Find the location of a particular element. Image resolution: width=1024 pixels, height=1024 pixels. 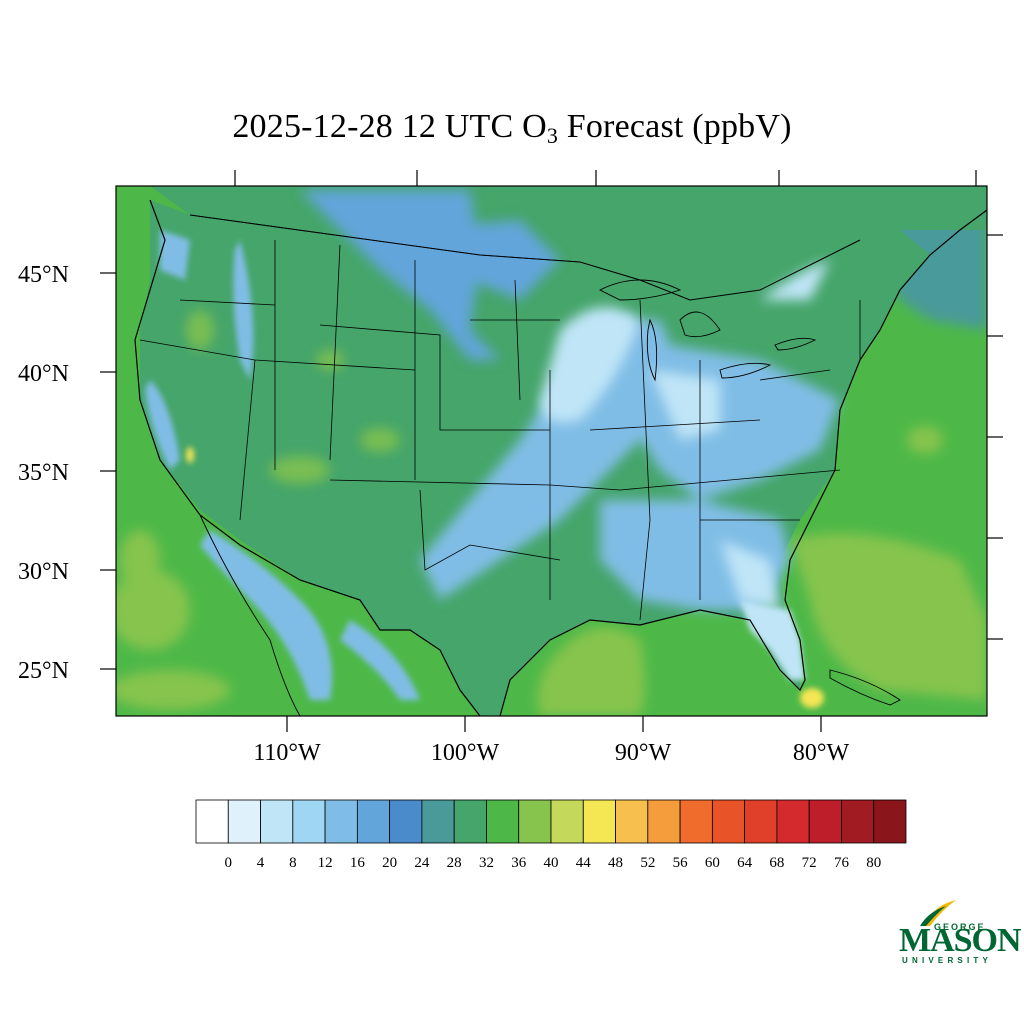

latitude-labels: 45°N 40°N 35°N 30°N 25°N is located at coordinates (43, 473).